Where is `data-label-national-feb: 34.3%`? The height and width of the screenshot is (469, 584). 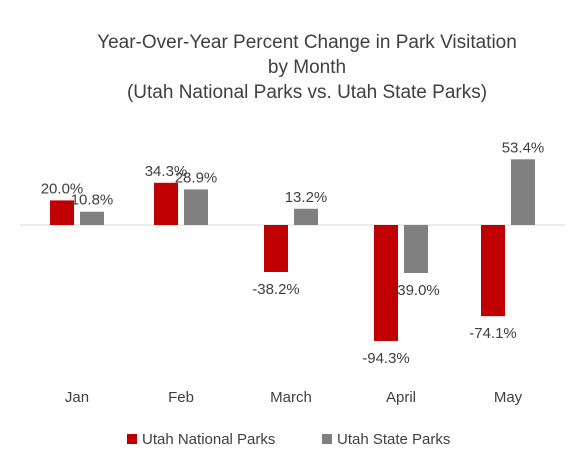
data-label-national-feb: 34.3% is located at coordinates (166, 171).